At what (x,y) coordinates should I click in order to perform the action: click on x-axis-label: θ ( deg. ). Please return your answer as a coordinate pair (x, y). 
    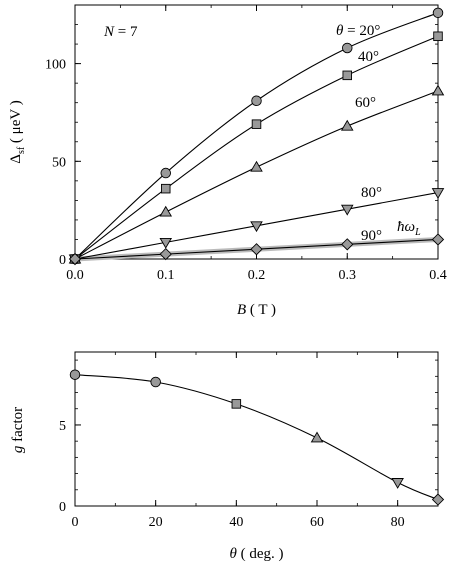
    Looking at the image, I should click on (256, 554).